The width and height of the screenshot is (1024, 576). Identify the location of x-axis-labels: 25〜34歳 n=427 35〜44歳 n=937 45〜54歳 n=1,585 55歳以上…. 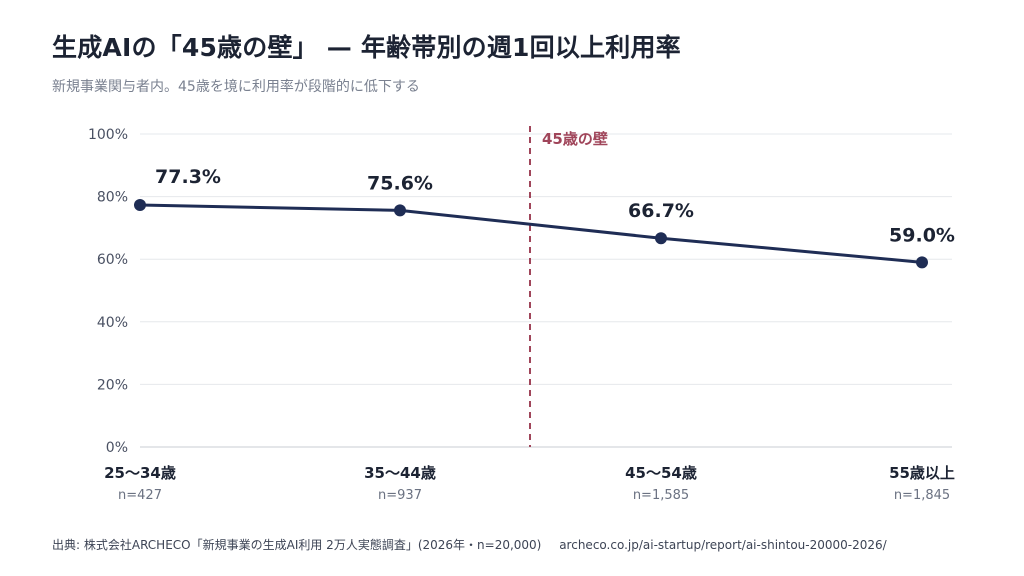
(529, 483).